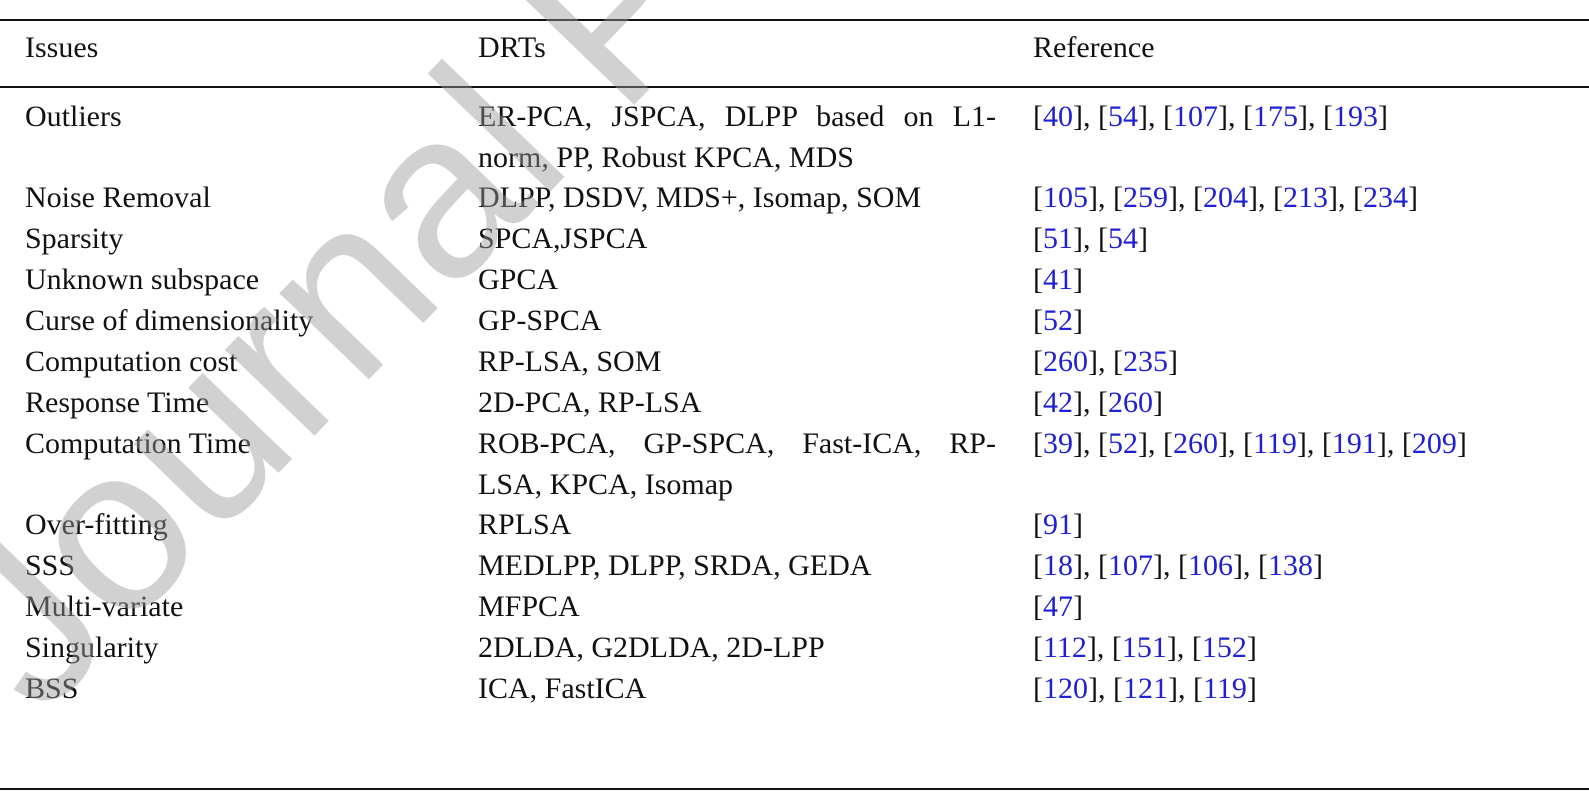 The width and height of the screenshot is (1589, 811). Describe the element at coordinates (700, 197) in the screenshot. I see `drt-cell: DLPP, DSDV, MDS+, Isomap, SOM` at that location.